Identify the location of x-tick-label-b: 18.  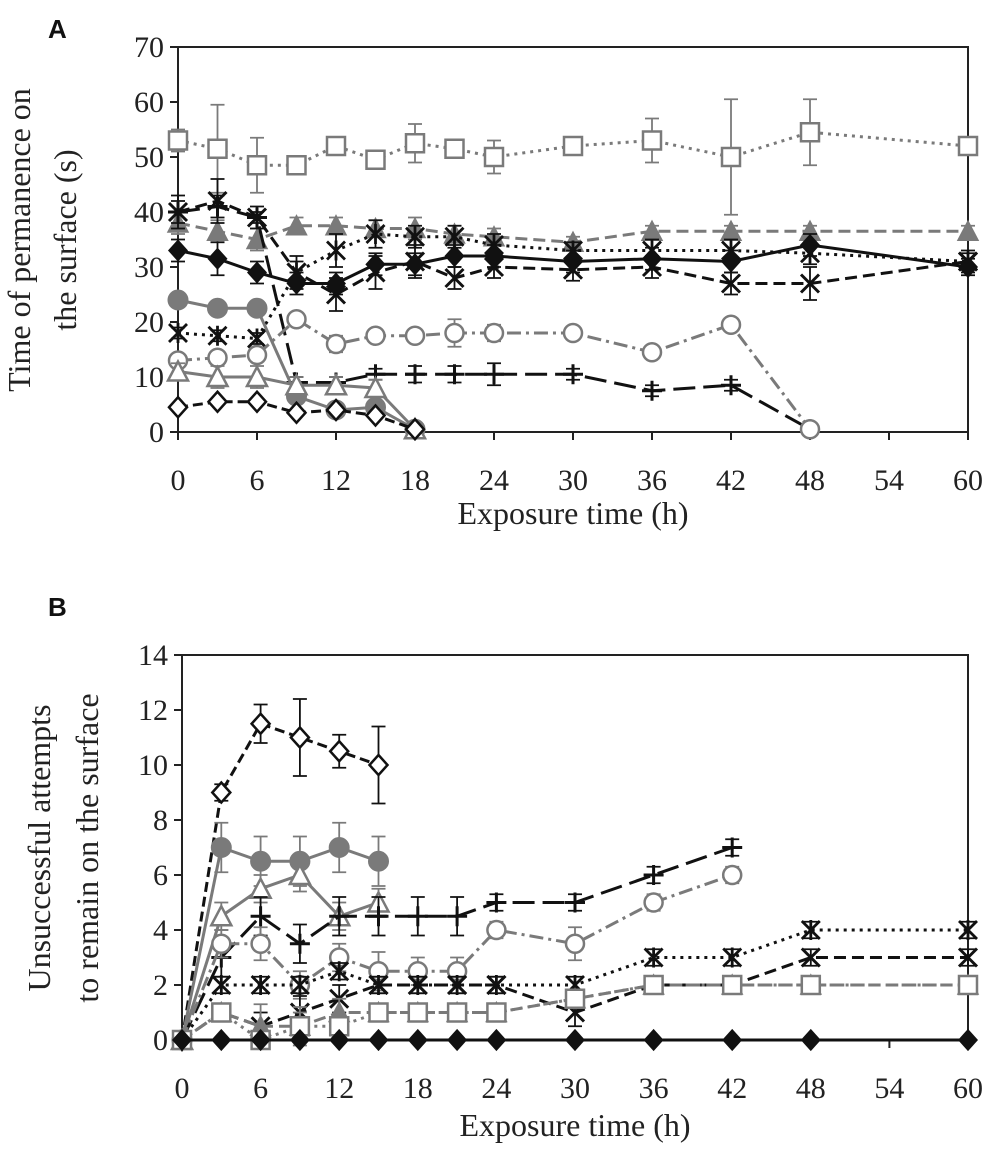
(418, 1088).